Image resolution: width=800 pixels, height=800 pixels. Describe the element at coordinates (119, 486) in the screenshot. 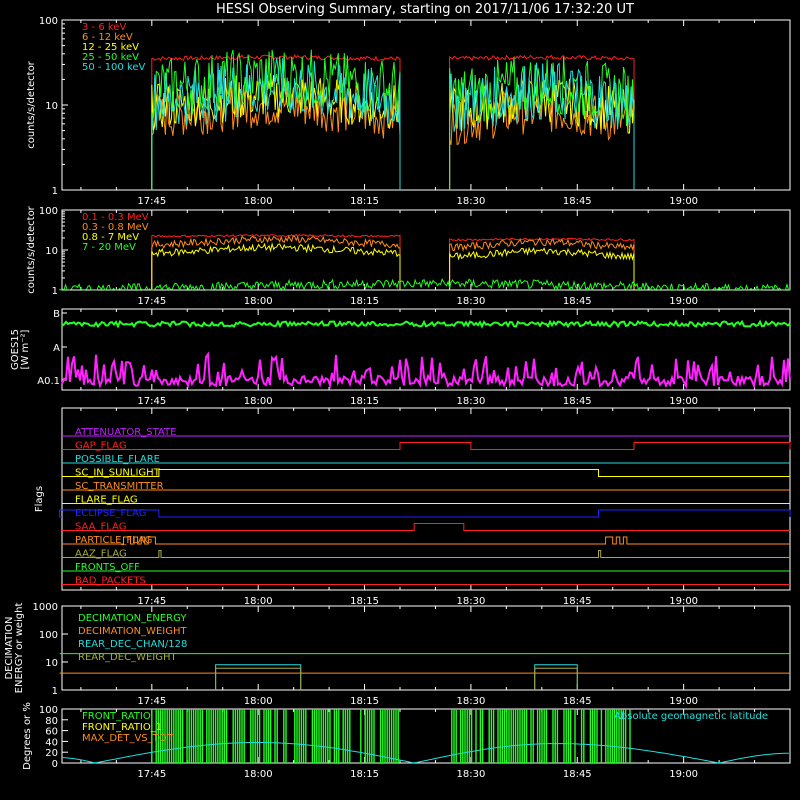

I see `flag-label: SC_TRANSMITTER` at that location.